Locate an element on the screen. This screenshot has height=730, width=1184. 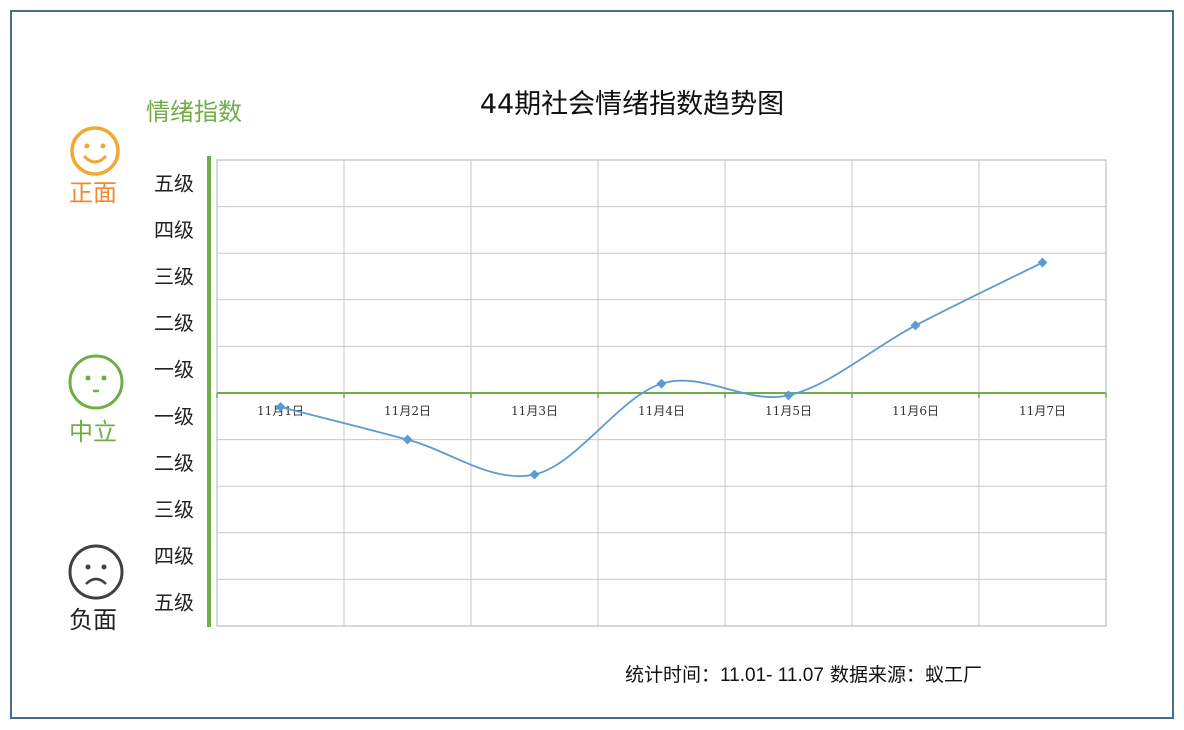
y-axis-title: 情绪指数 is located at coordinates (194, 112).